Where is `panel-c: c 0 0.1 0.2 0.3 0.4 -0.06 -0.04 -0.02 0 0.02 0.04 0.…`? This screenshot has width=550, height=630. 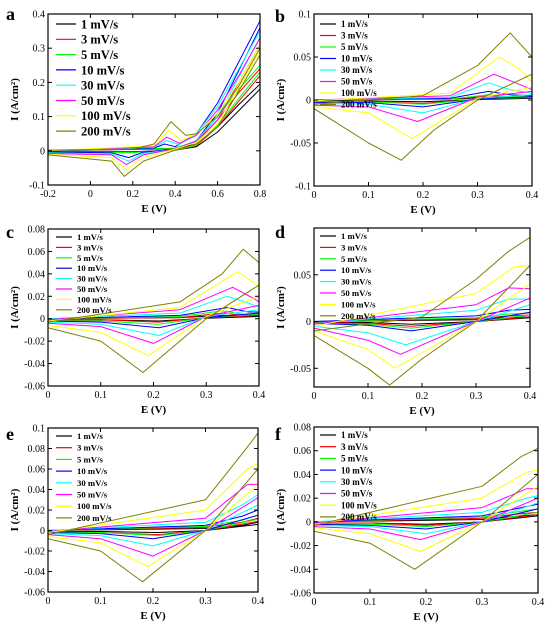 panel-c: c 0 0.1 0.2 0.3 0.4 -0.06 -0.04 -0.02 0 0.02 0.04 0.… is located at coordinates (135, 319).